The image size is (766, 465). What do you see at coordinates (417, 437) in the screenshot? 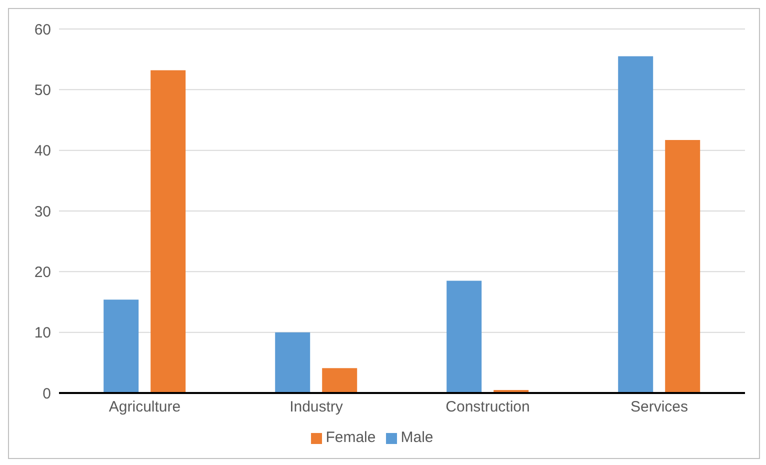
I see `legend-label: Male` at bounding box center [417, 437].